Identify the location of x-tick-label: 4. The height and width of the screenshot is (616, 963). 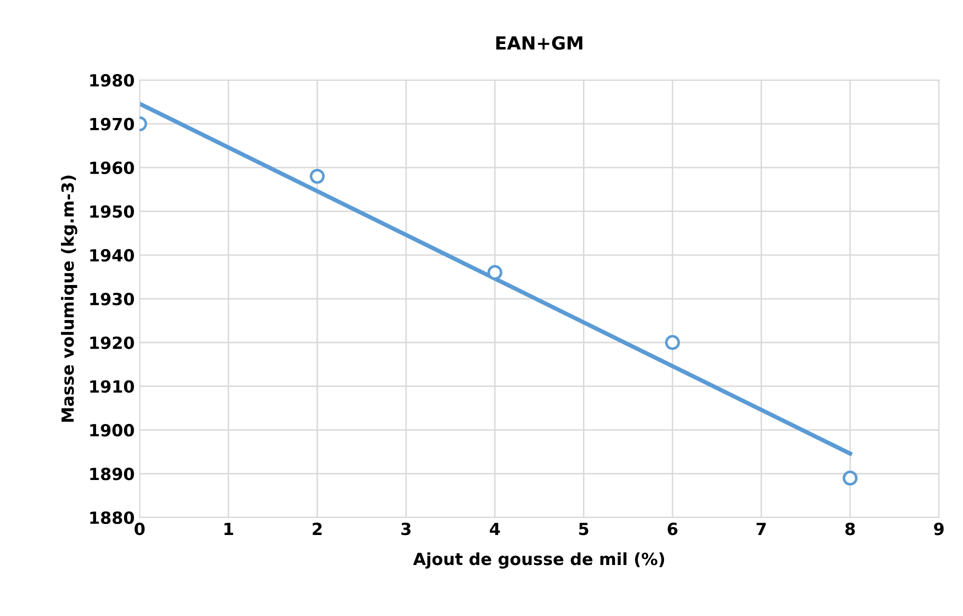
(495, 528).